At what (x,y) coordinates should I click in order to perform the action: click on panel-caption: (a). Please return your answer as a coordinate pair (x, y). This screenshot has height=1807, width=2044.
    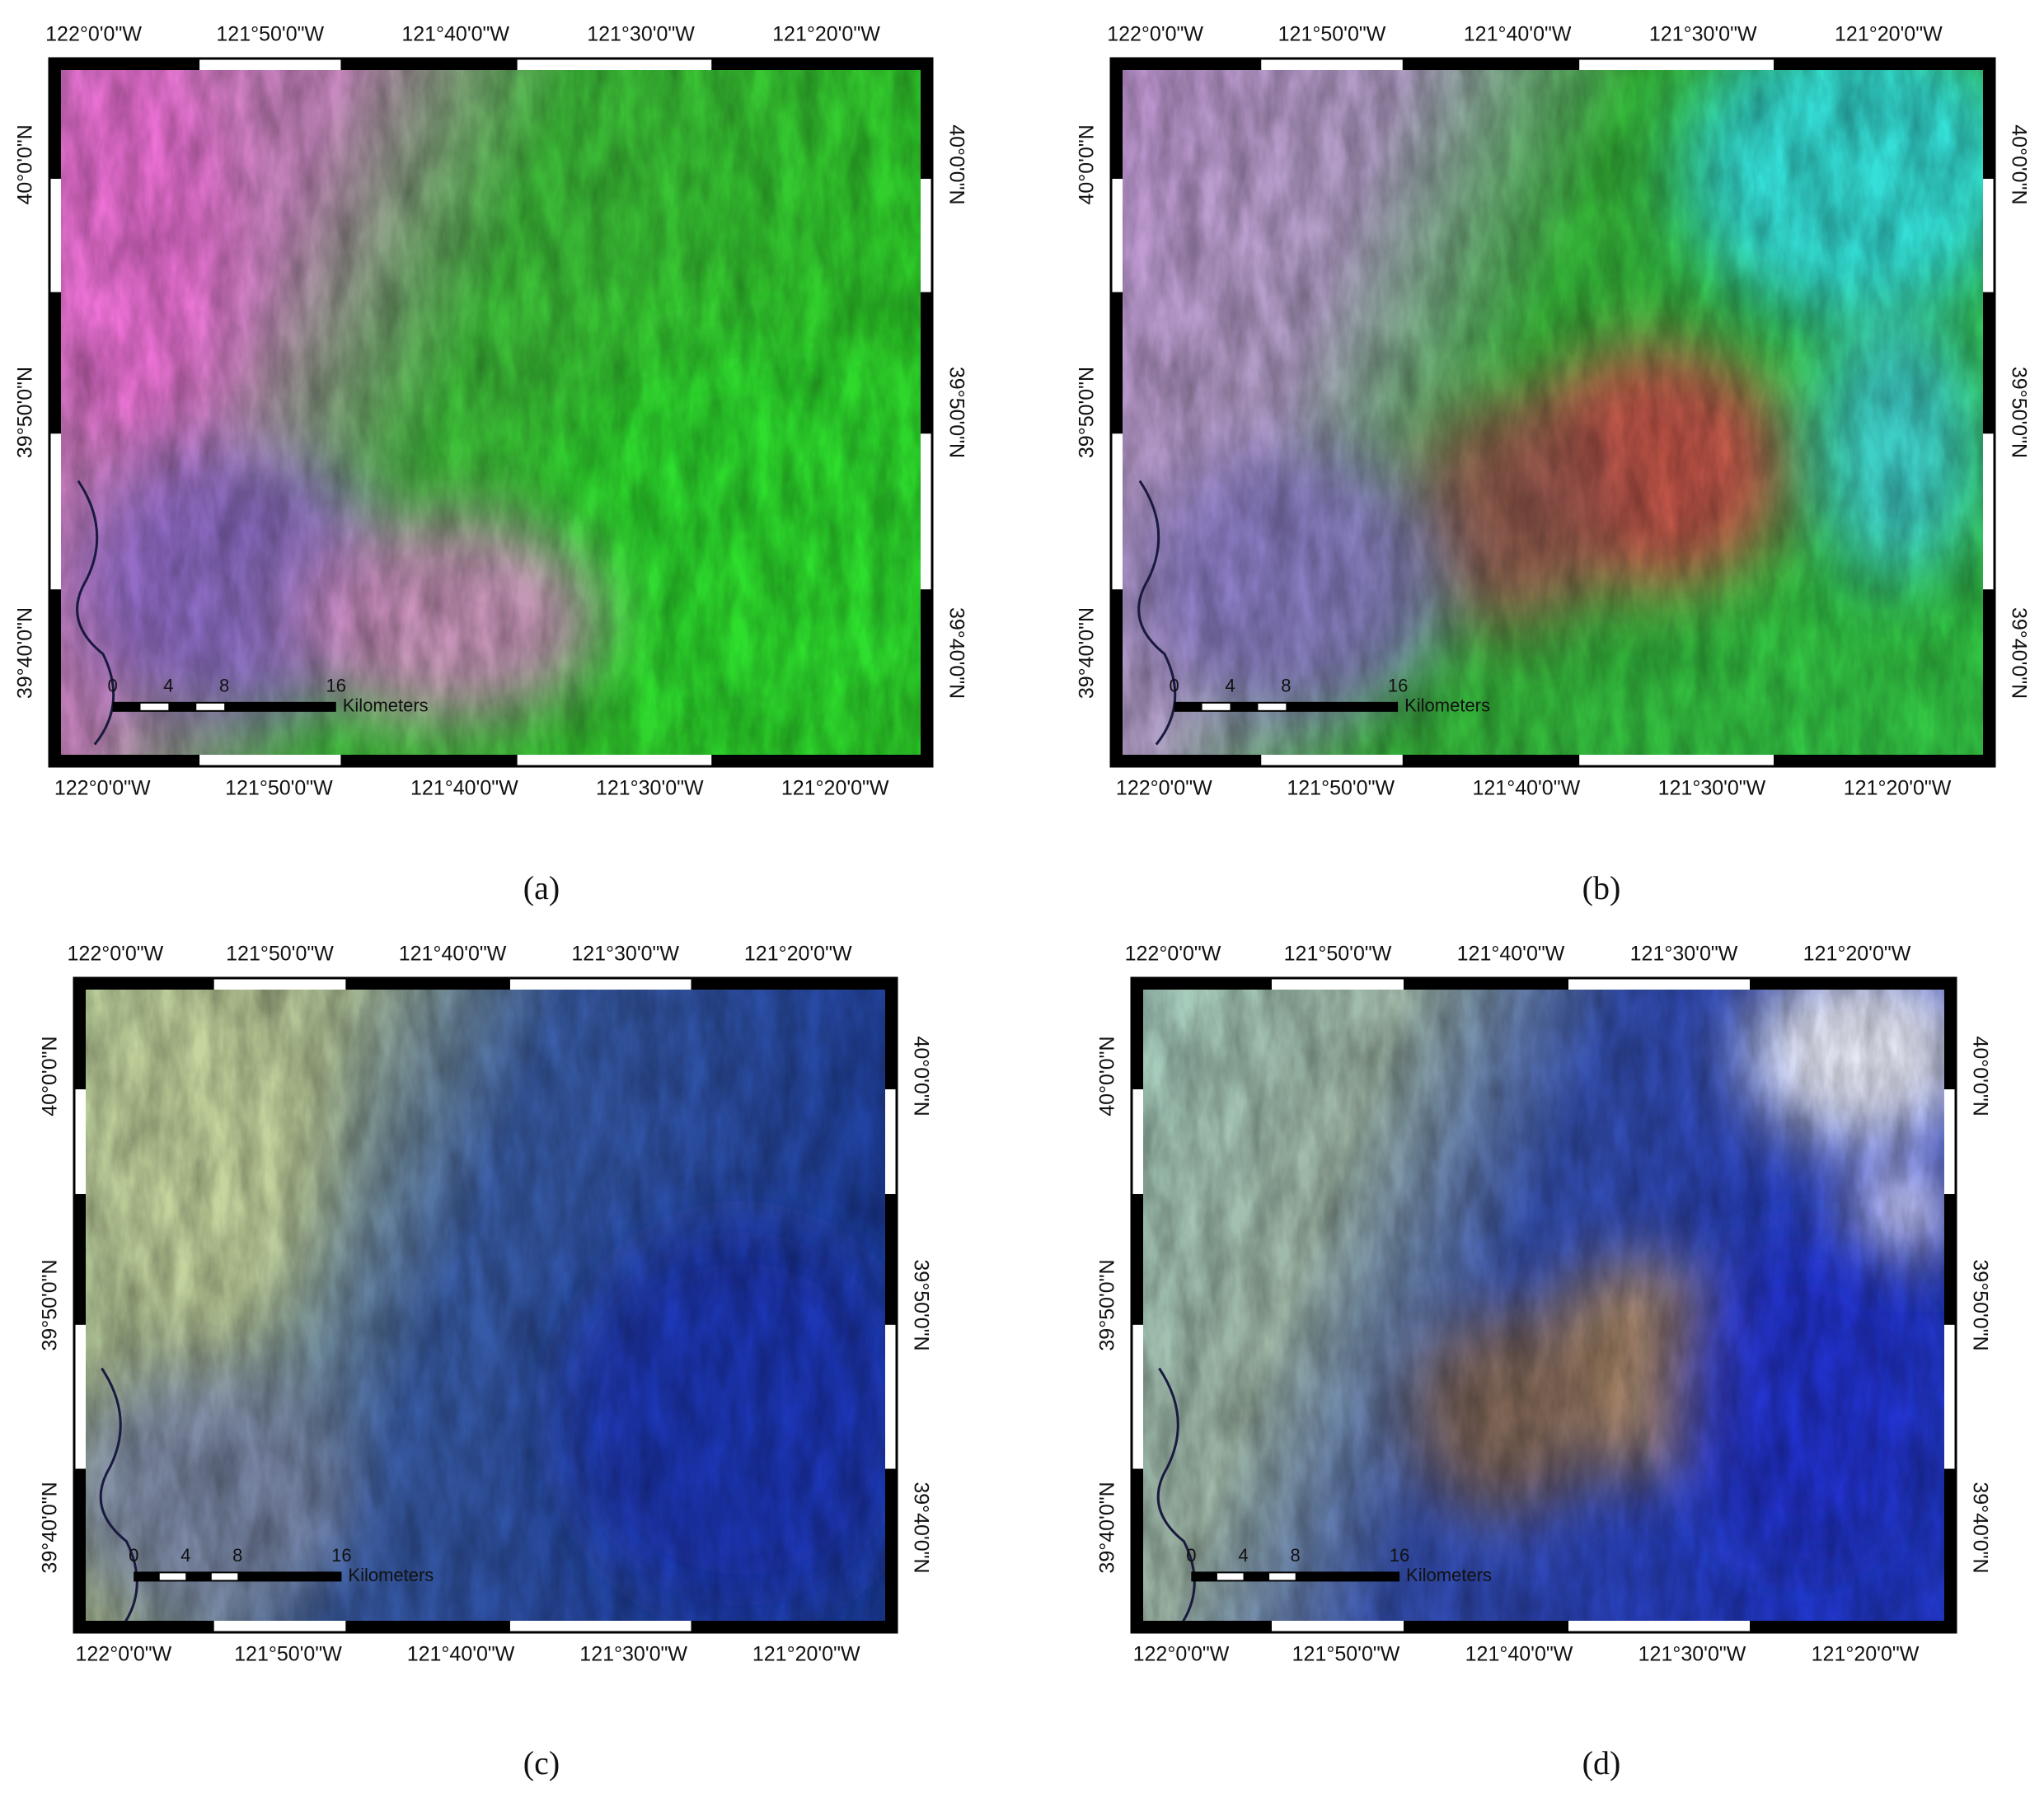
    Looking at the image, I should click on (541, 887).